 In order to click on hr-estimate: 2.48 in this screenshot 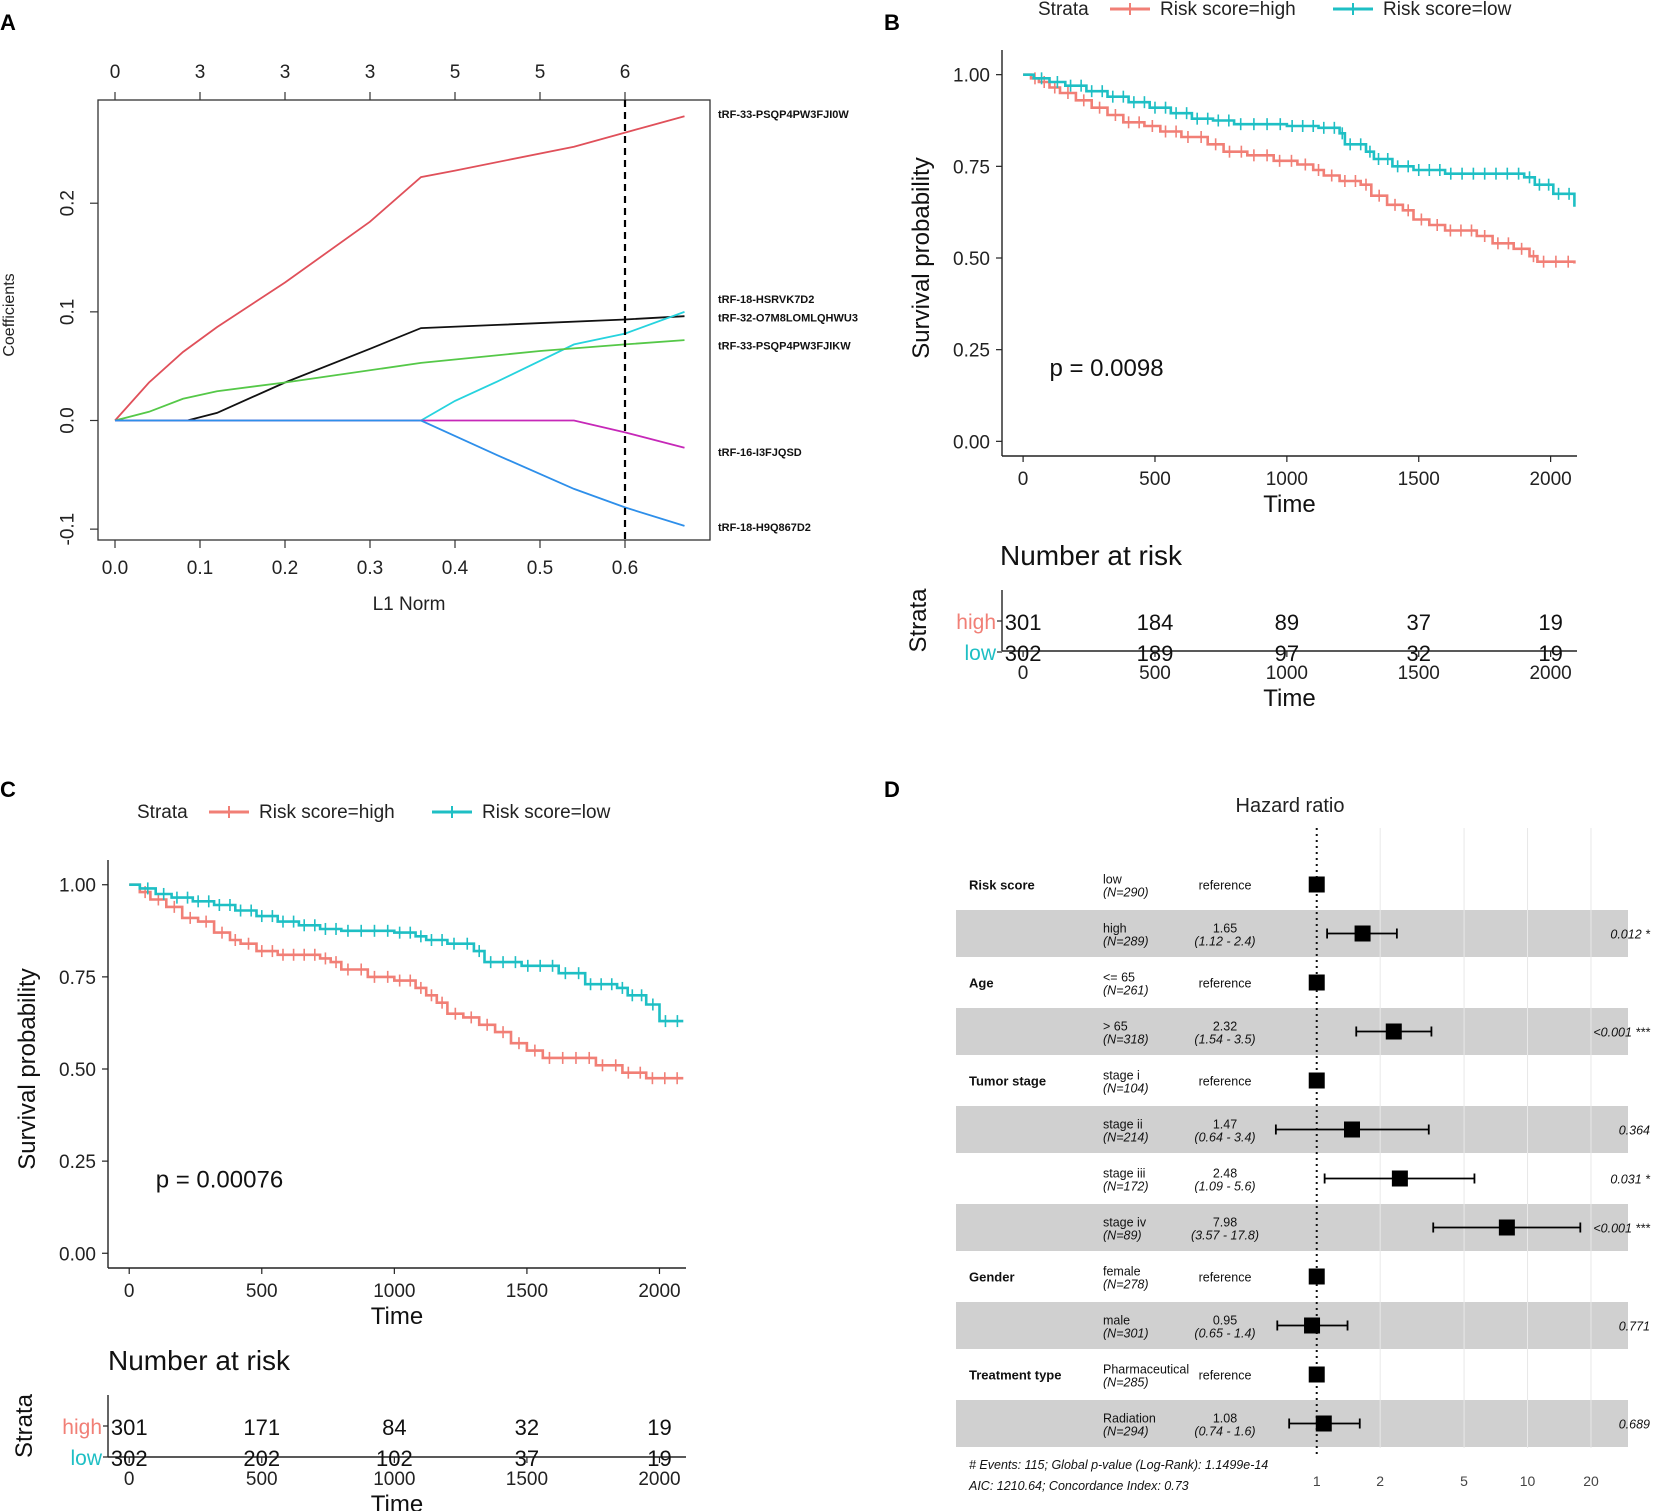, I will do `click(1225, 1174)`.